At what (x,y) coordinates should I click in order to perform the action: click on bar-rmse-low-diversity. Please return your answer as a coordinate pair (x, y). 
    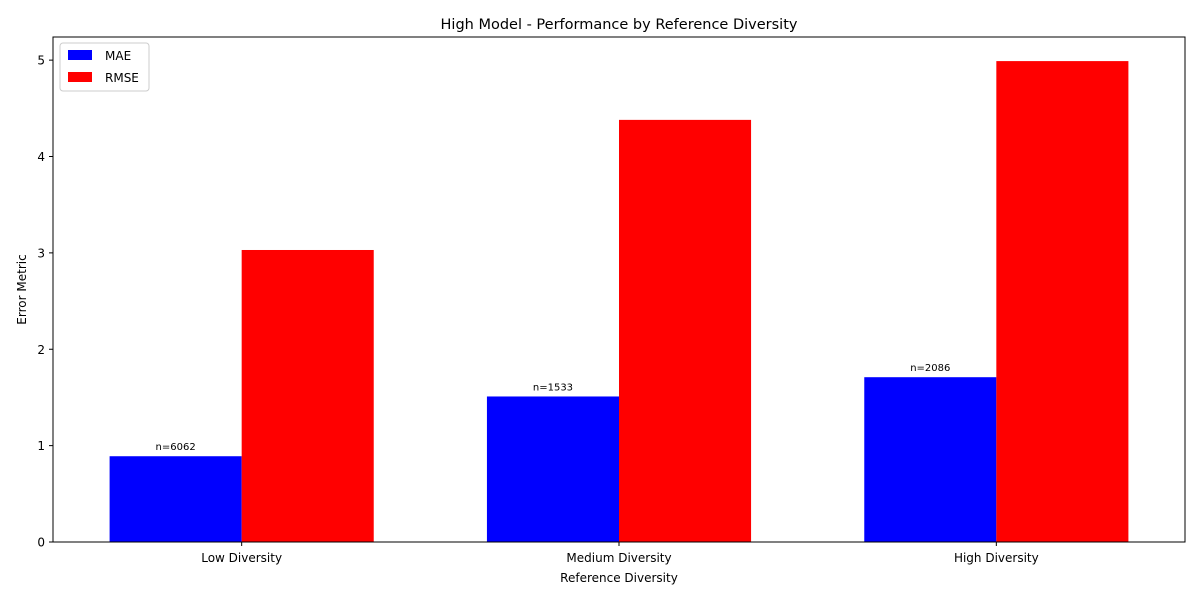
    Looking at the image, I should click on (307, 396).